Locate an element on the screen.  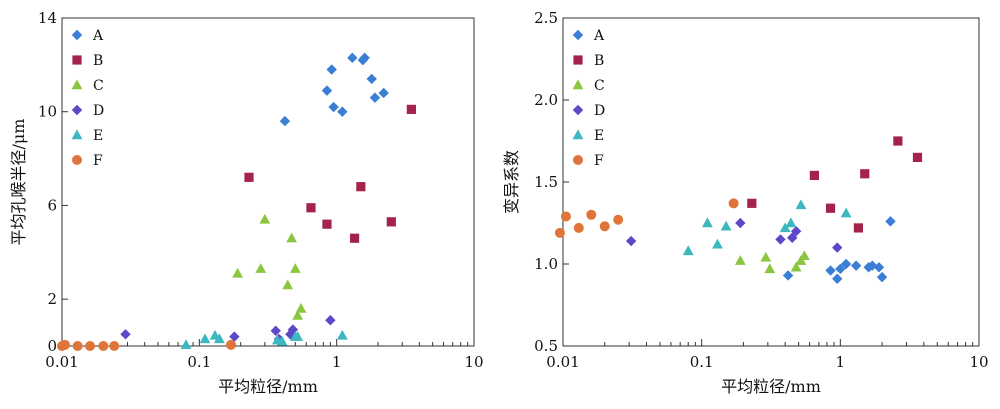
y-tick-label: 0.5 is located at coordinates (546, 346).